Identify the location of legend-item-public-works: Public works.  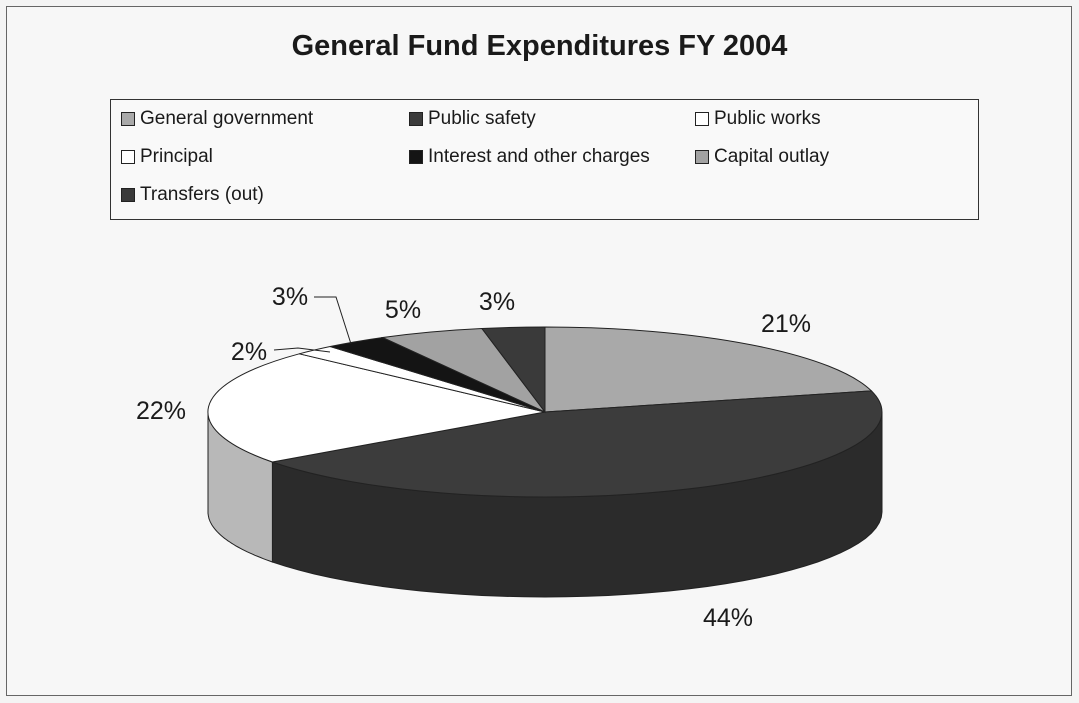
(758, 119).